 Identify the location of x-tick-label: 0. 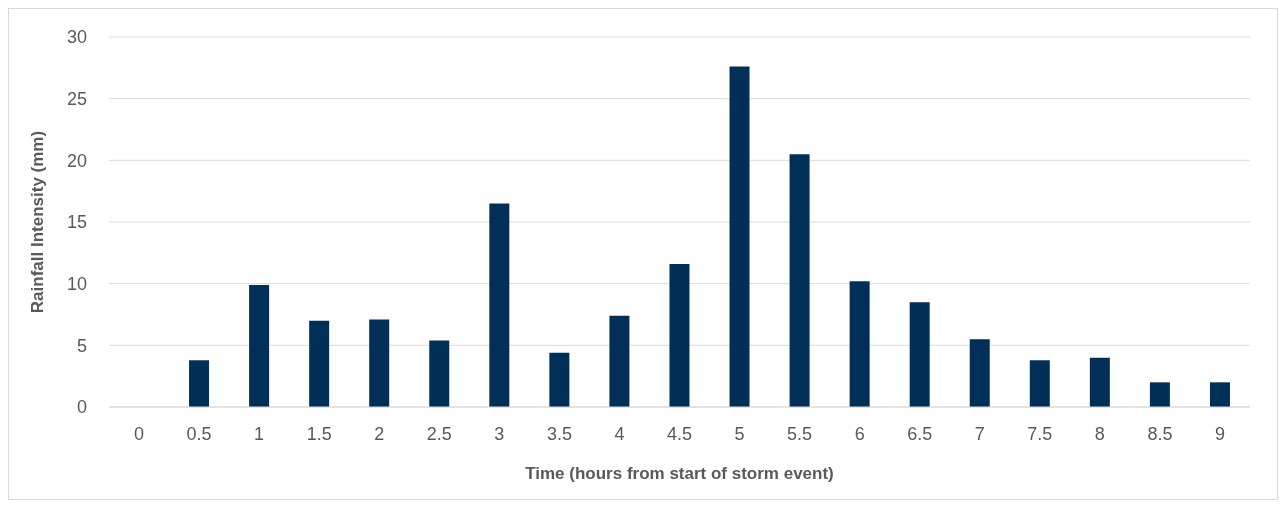
(139, 433).